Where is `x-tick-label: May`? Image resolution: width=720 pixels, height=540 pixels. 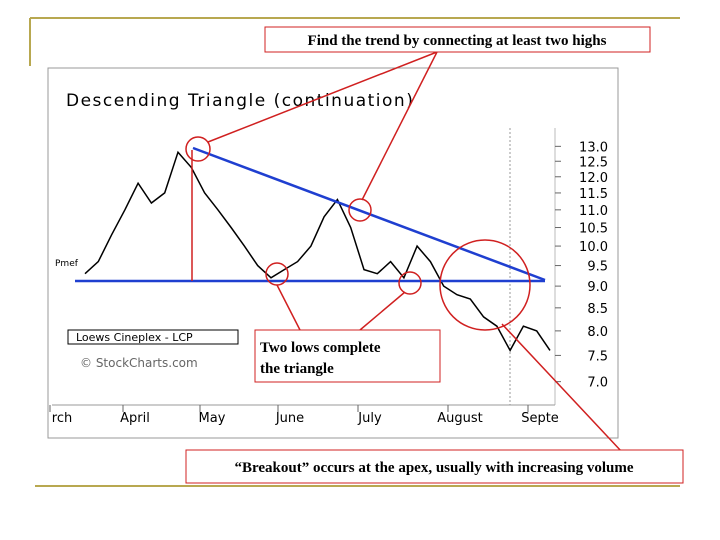
x-tick-label: May is located at coordinates (212, 418).